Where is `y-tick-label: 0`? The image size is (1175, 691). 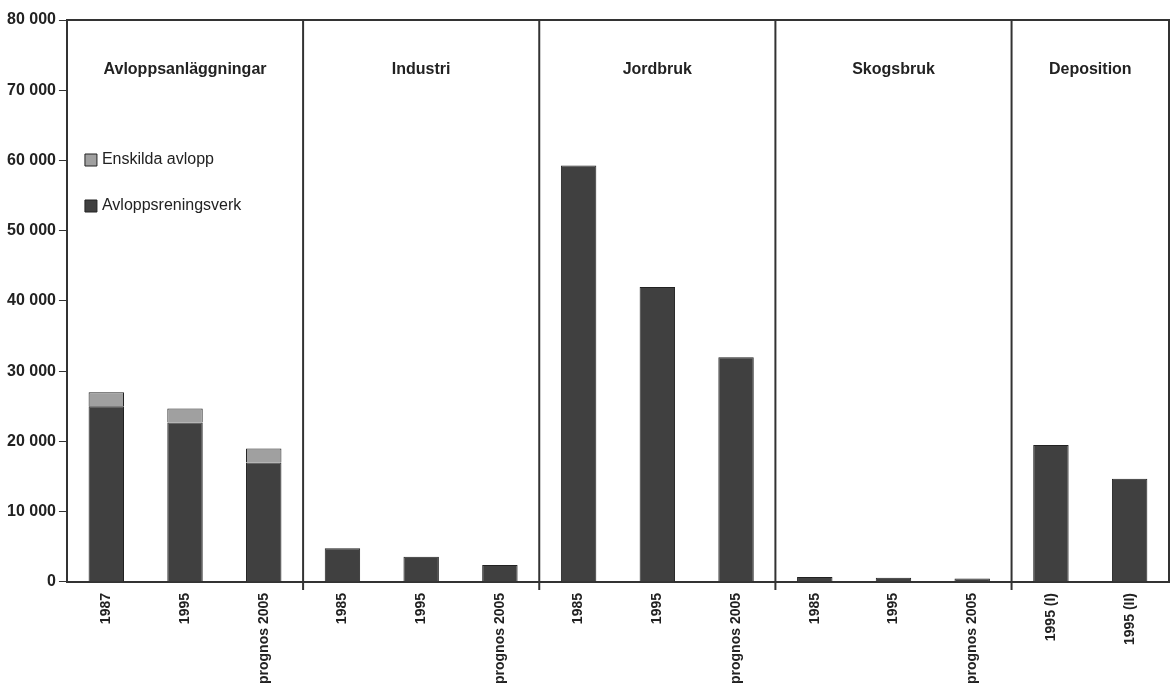 y-tick-label: 0 is located at coordinates (52, 581).